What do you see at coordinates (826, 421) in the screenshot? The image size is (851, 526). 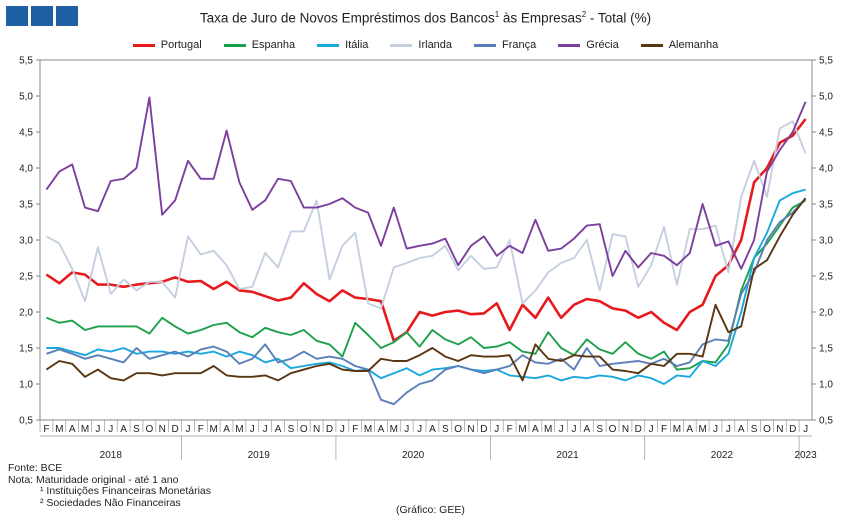 I see `y-tick-label-right: 0,5` at bounding box center [826, 421].